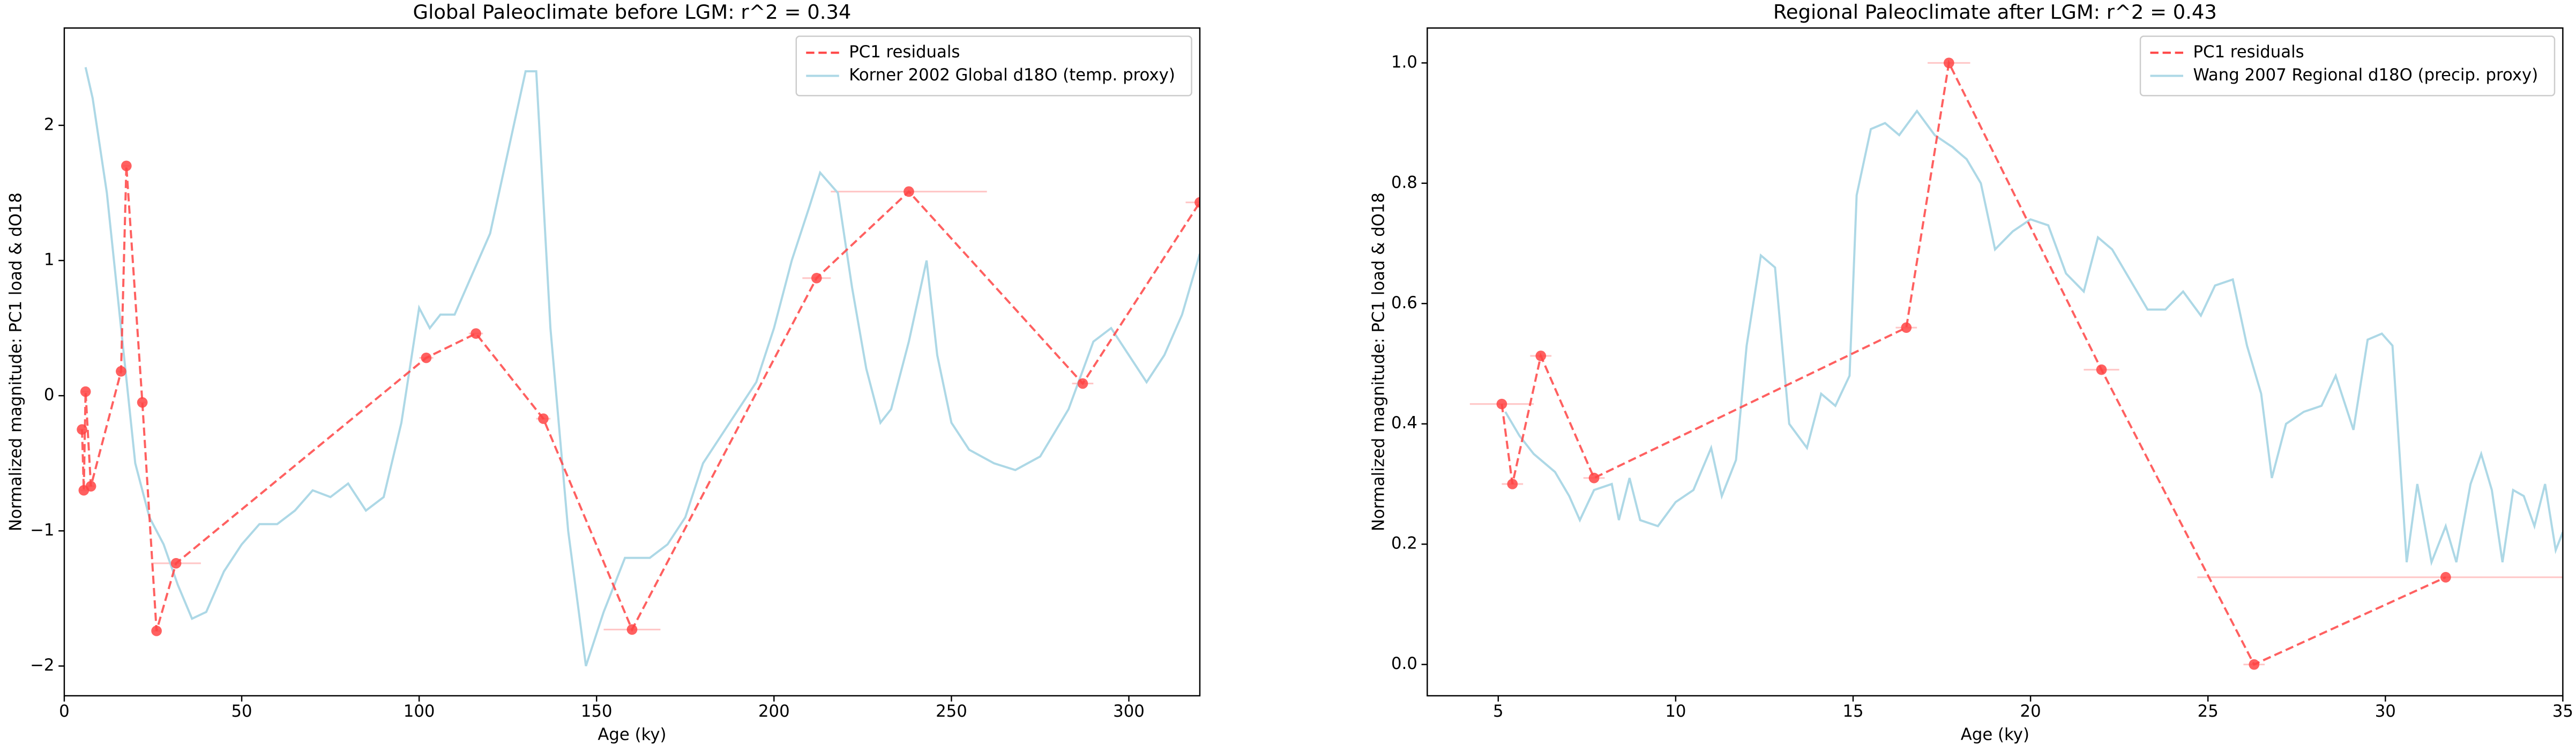 This screenshot has width=2576, height=751. What do you see at coordinates (1498, 711) in the screenshot?
I see `x-tick-label: 5` at bounding box center [1498, 711].